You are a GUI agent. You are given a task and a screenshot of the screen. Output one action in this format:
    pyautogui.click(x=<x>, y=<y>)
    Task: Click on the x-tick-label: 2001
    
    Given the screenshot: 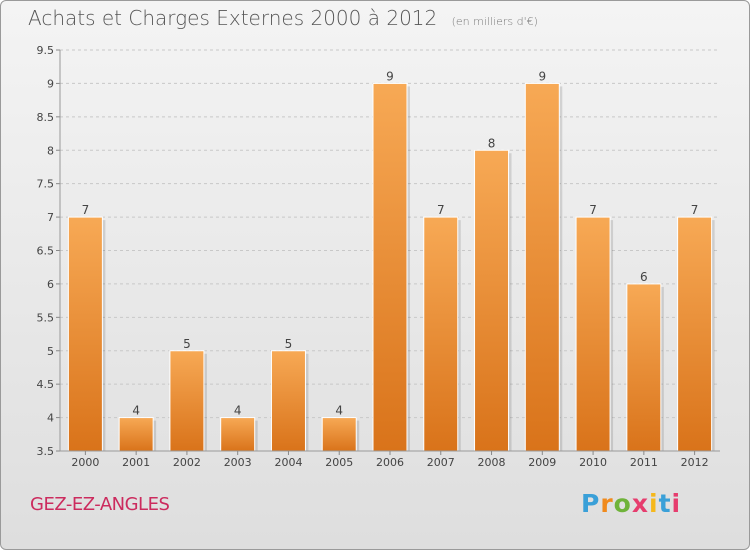 What is the action you would take?
    pyautogui.click(x=136, y=462)
    